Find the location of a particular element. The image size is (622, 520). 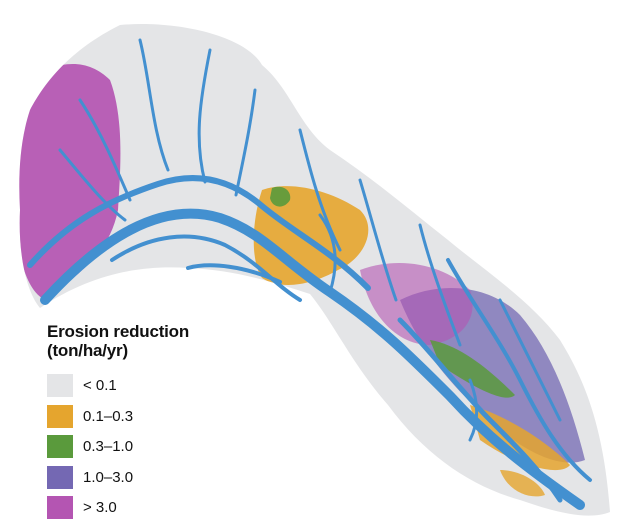

legend-item: 0.3–1.0 is located at coordinates (157, 446).